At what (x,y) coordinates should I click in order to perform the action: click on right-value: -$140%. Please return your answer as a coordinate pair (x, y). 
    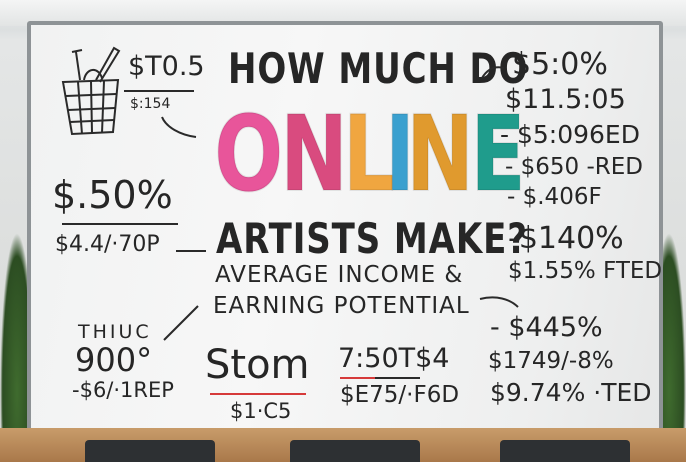
    Looking at the image, I should click on (566, 238).